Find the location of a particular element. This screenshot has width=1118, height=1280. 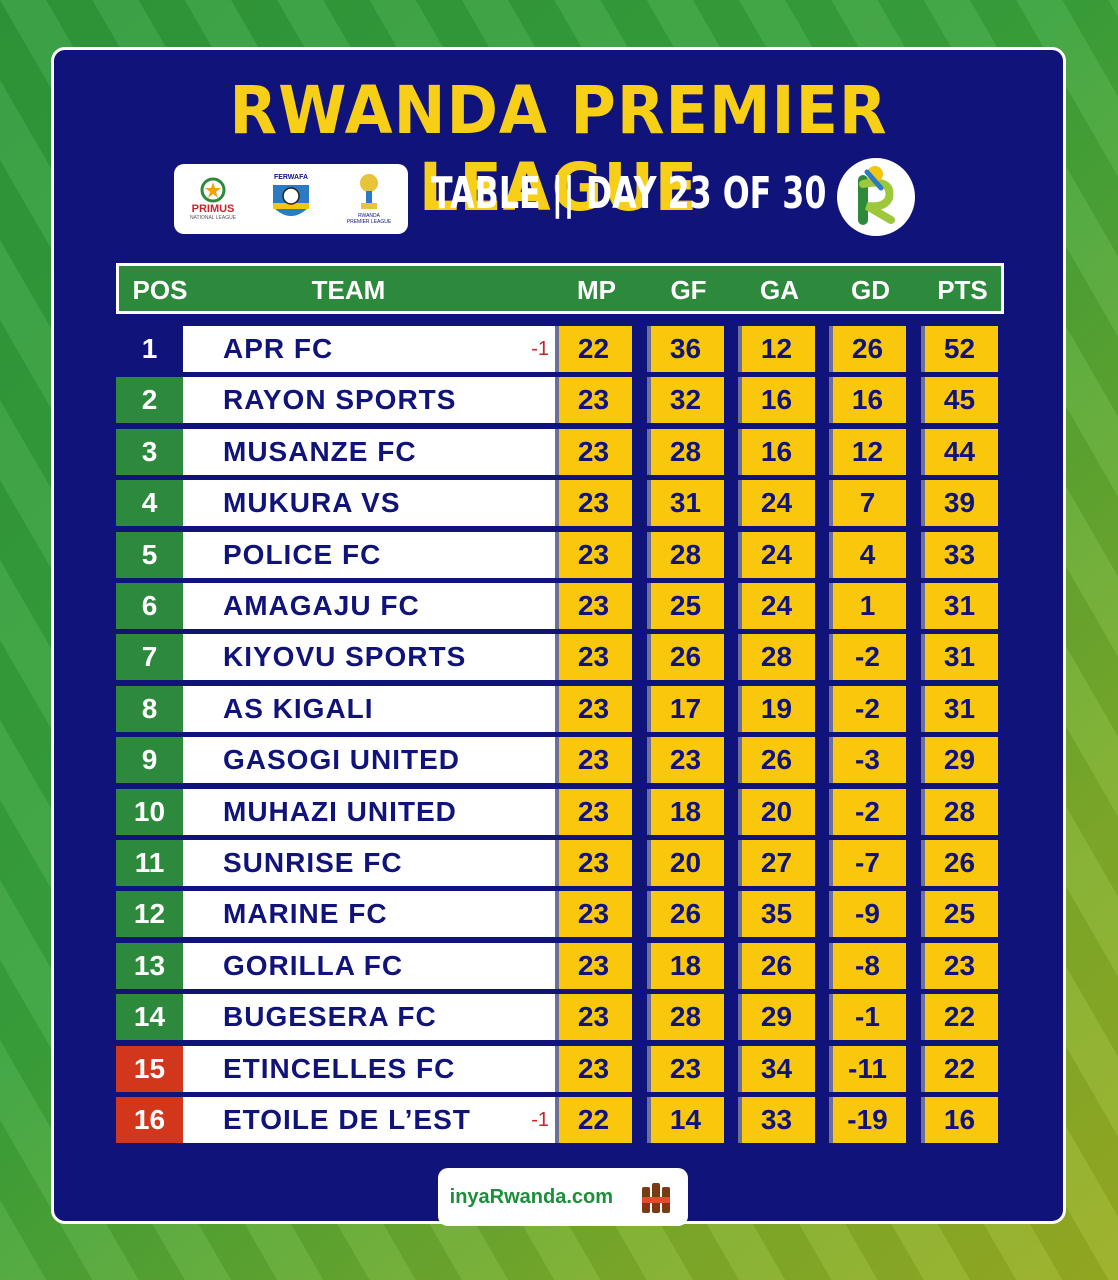

team-name: GASOGI UNITED is located at coordinates (342, 760).